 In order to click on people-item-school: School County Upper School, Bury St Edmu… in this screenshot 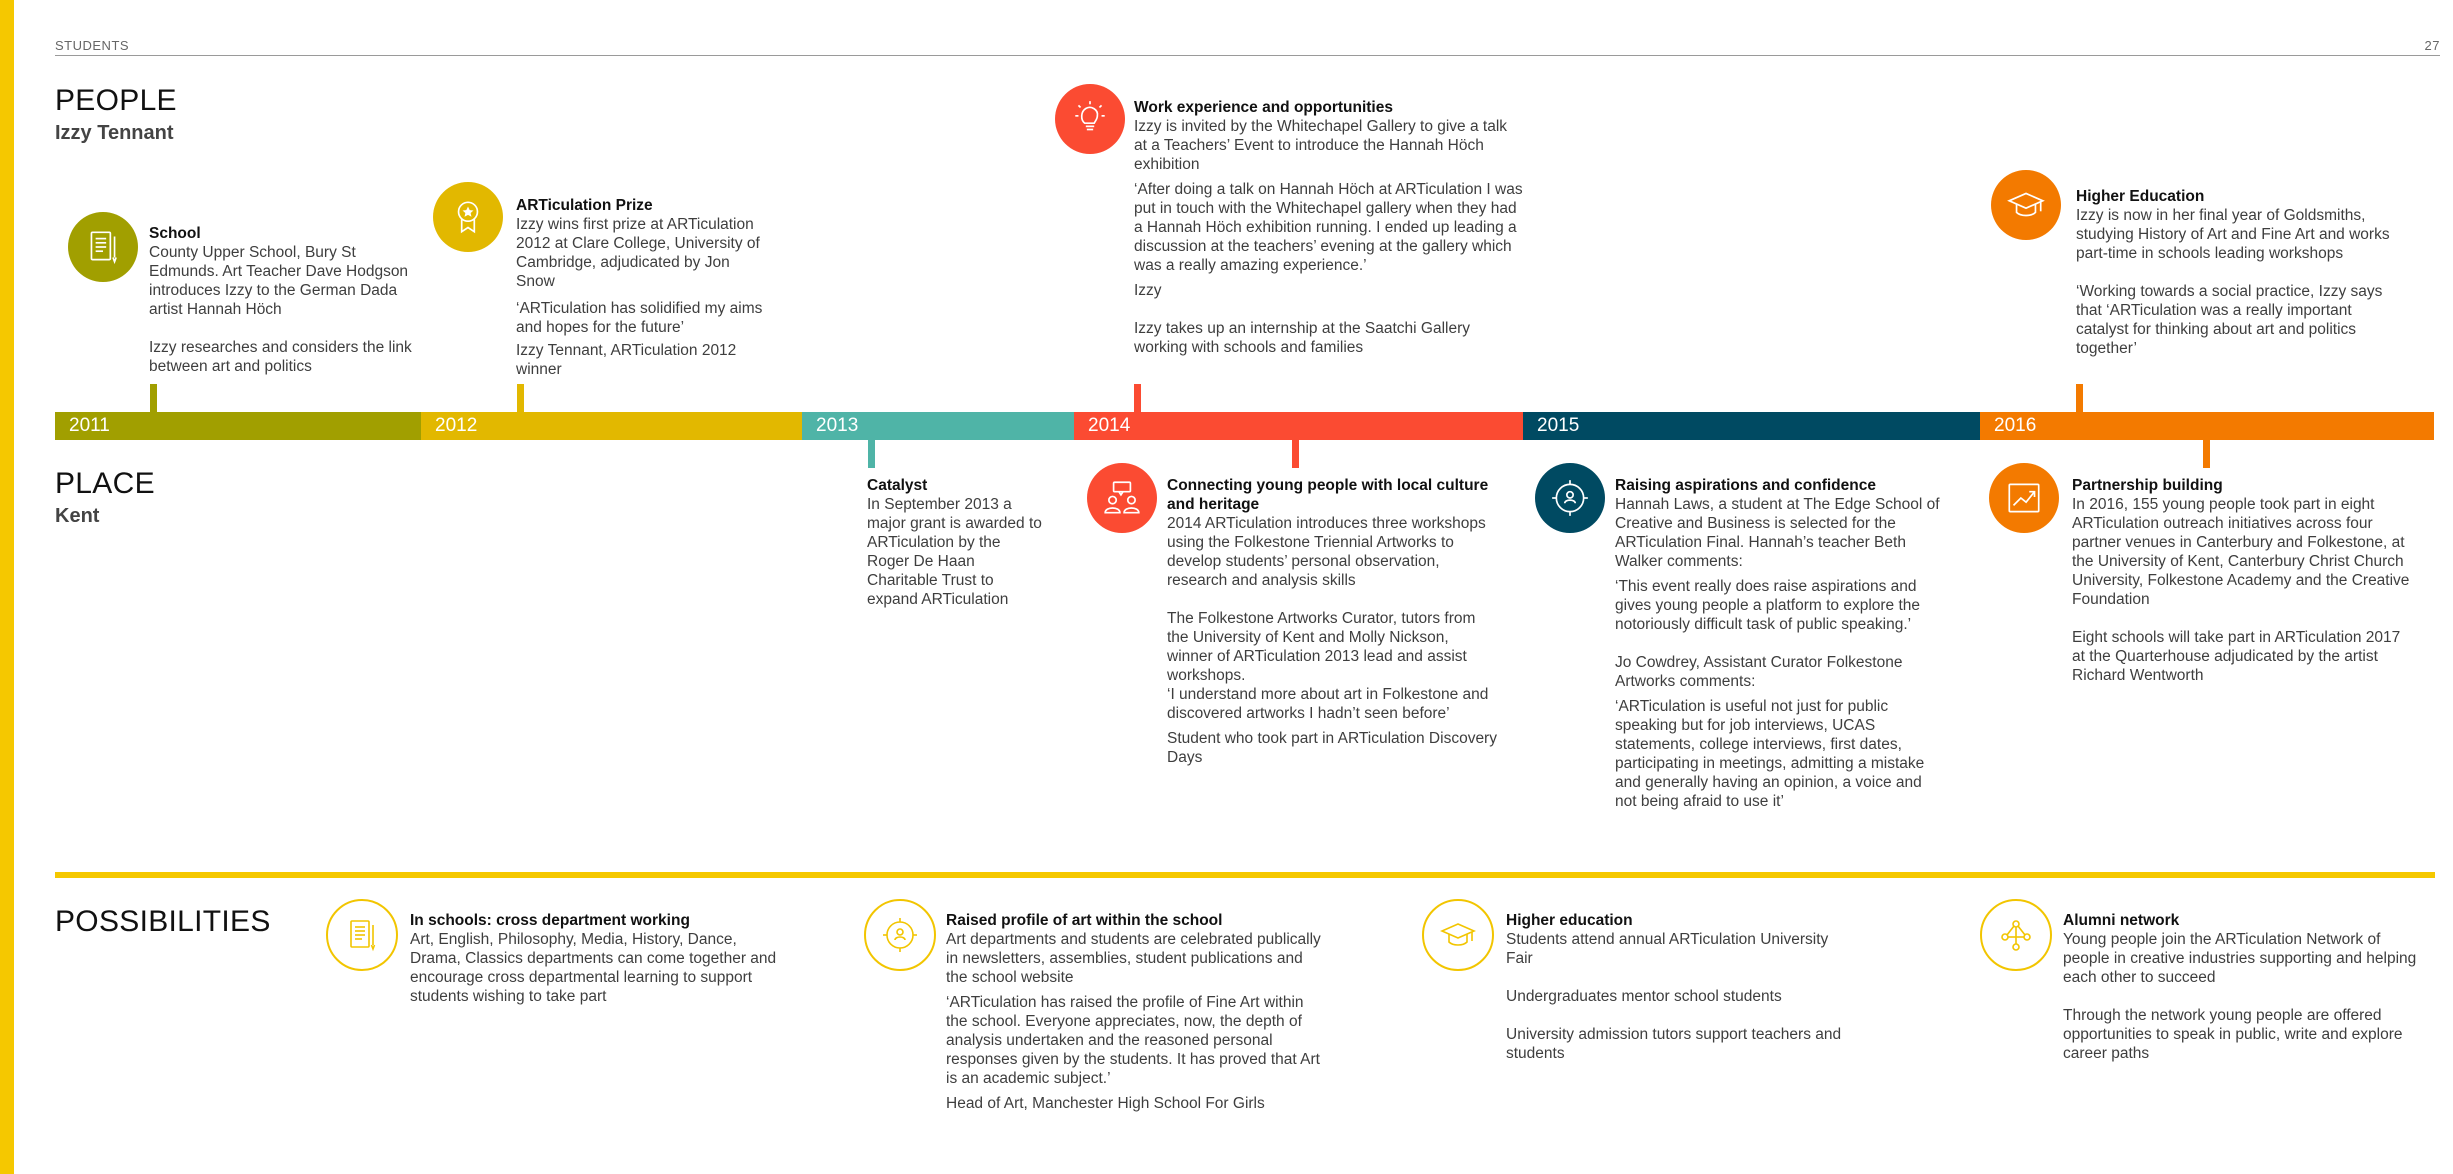, I will do `click(281, 300)`.